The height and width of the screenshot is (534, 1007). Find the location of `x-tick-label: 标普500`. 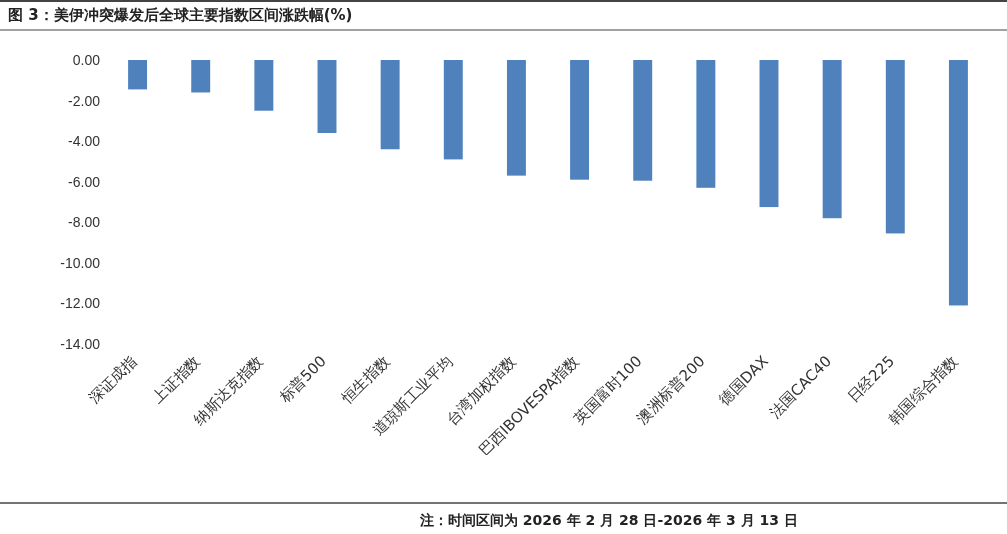

x-tick-label: 标普500 is located at coordinates (302, 379).